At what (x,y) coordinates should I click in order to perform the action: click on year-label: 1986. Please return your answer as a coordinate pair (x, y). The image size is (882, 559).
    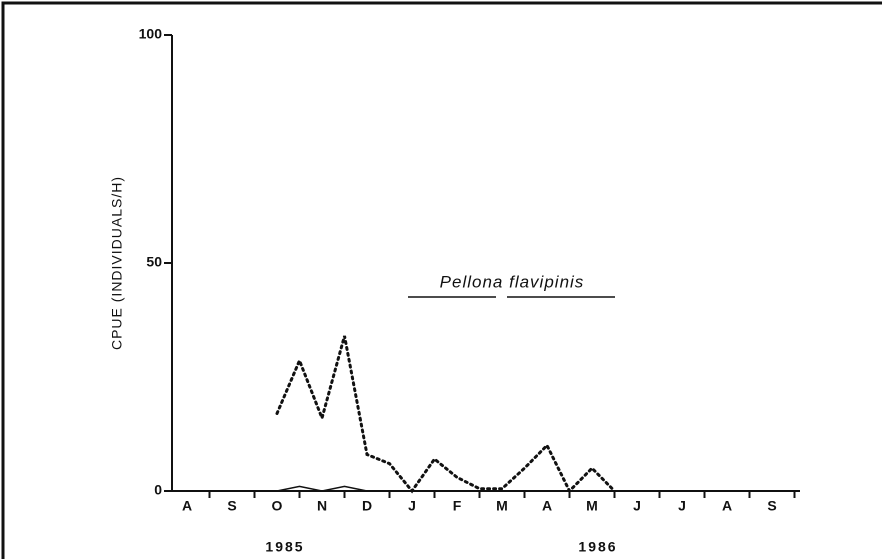
    Looking at the image, I should click on (597, 547).